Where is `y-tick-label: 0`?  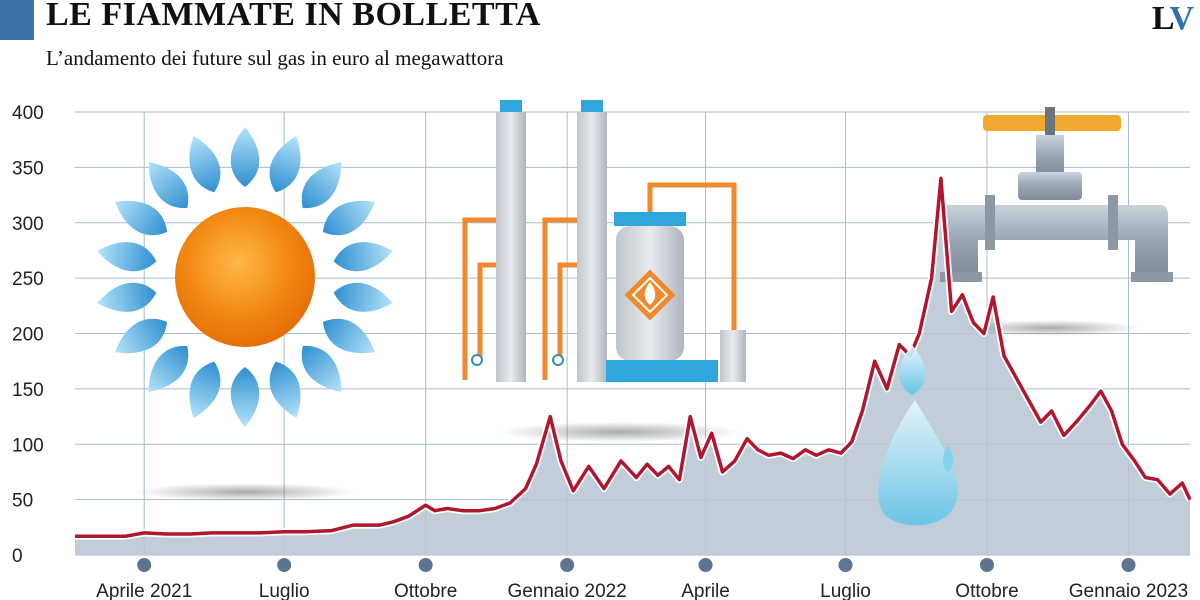
y-tick-label: 0 is located at coordinates (17, 556).